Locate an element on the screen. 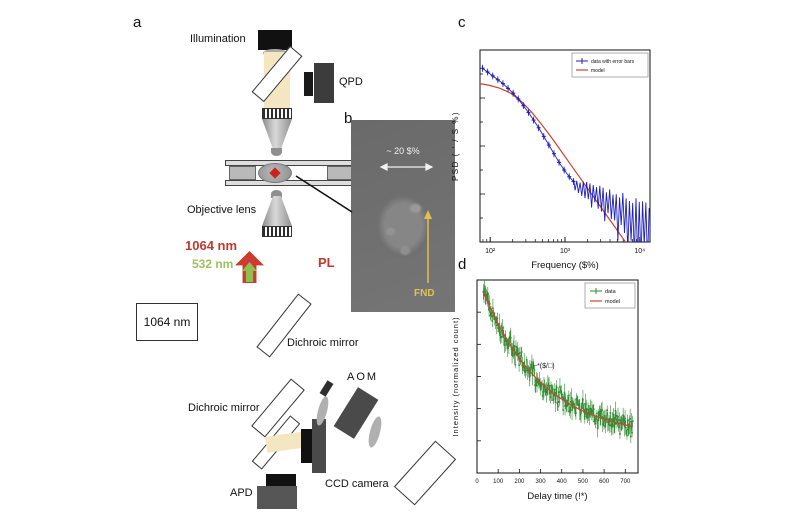 The height and width of the screenshot is (530, 800). svg-text: data is located at coordinates (611, 292).